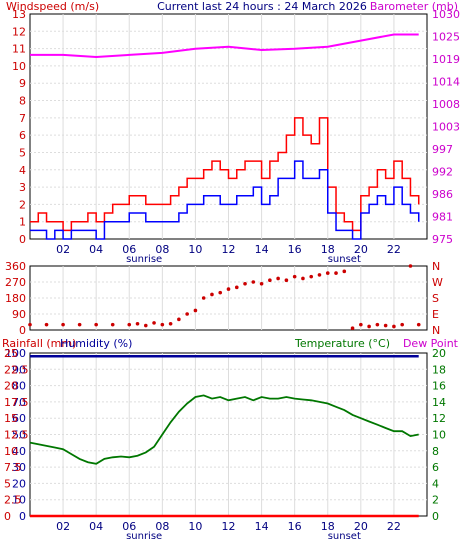  Describe the element at coordinates (19, 435) in the screenshot. I see `left-tick-label: 50` at that location.